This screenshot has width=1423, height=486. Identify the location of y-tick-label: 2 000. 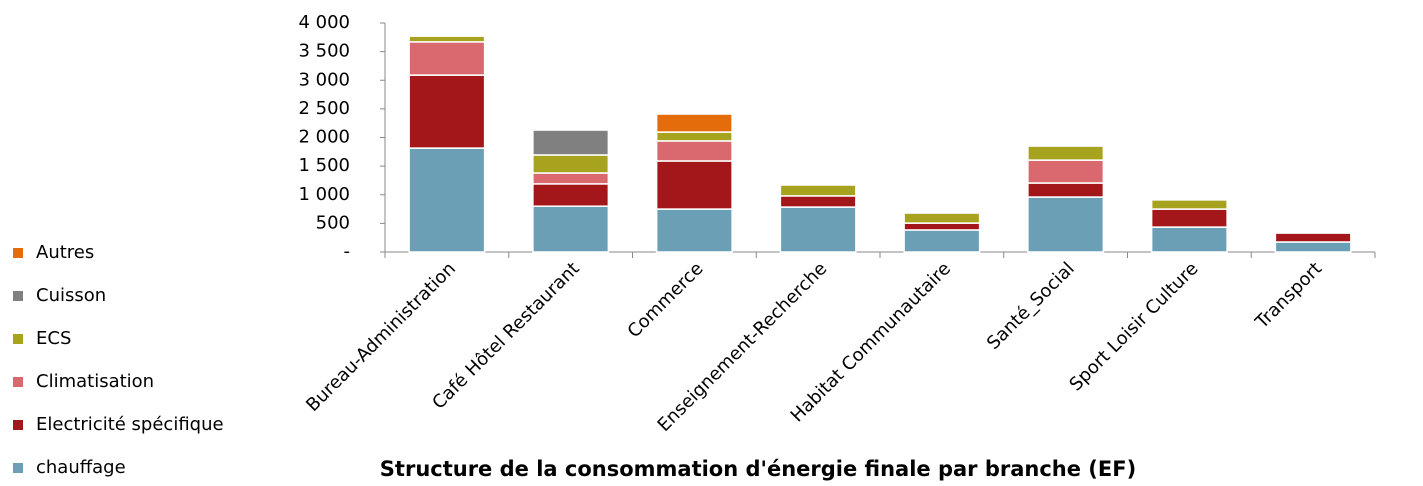
(324, 137).